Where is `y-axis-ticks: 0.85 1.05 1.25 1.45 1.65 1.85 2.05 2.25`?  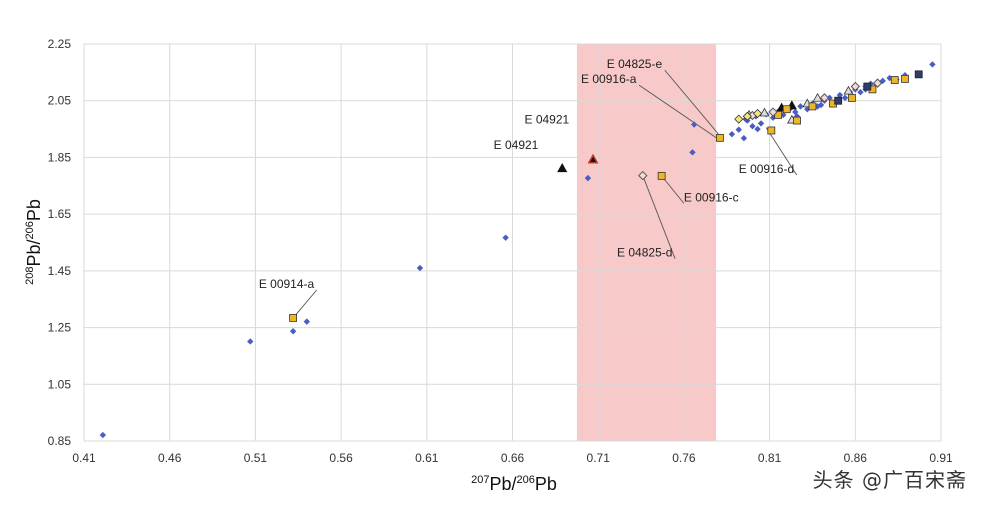
y-axis-ticks: 0.85 1.05 1.25 1.45 1.65 1.85 2.05 2.25 is located at coordinates (60, 242).